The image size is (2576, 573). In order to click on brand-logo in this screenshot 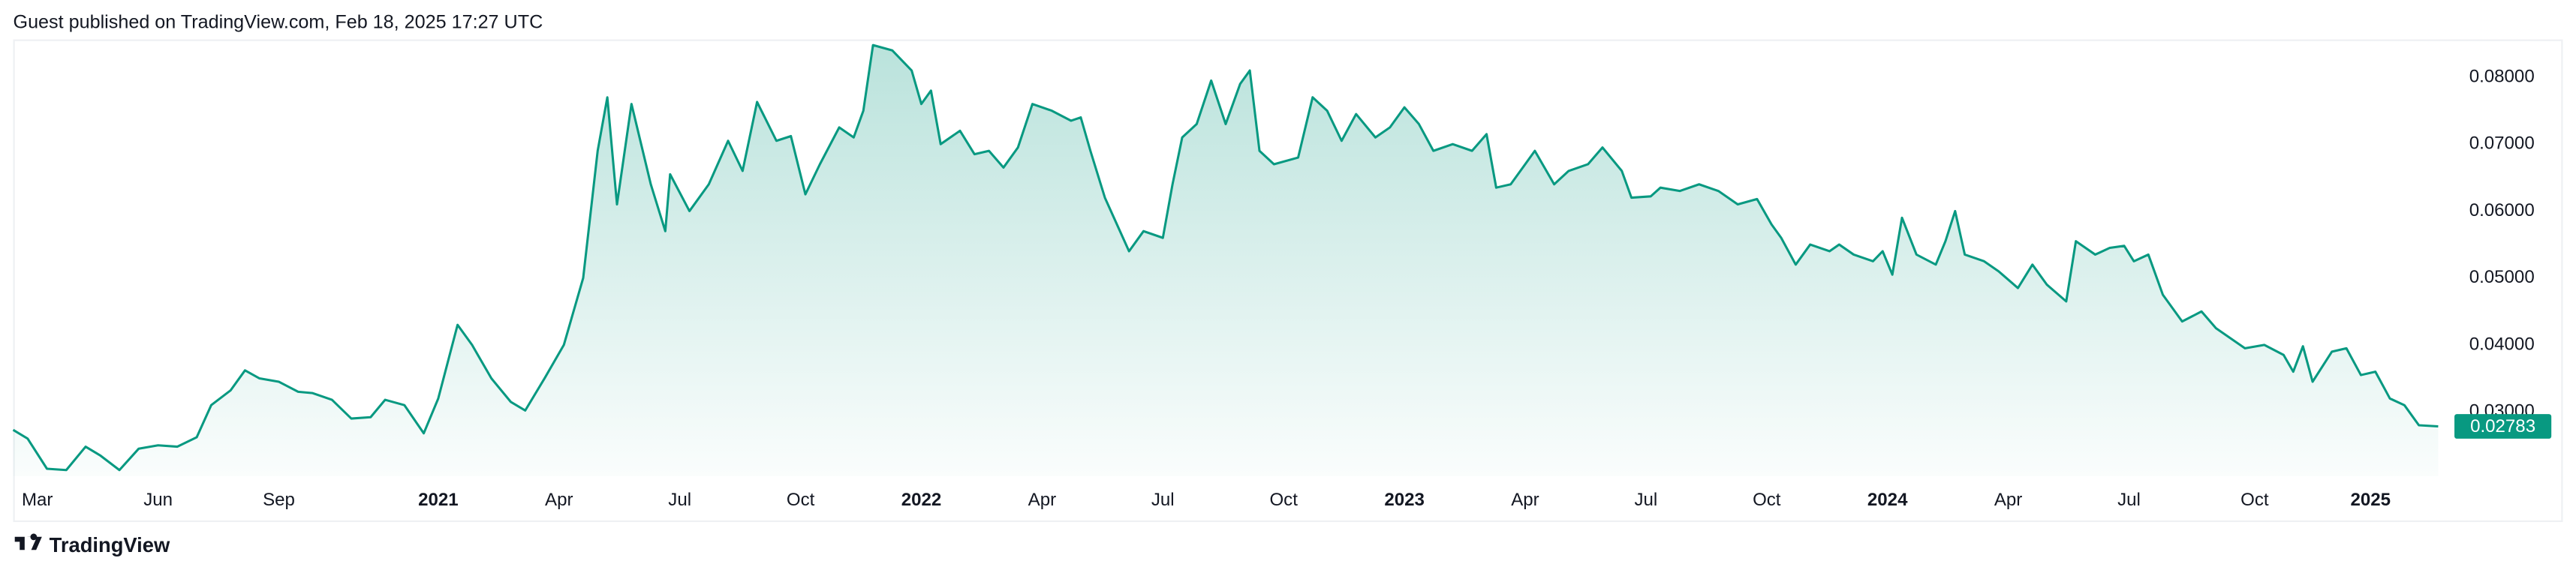, I will do `click(28, 541)`.